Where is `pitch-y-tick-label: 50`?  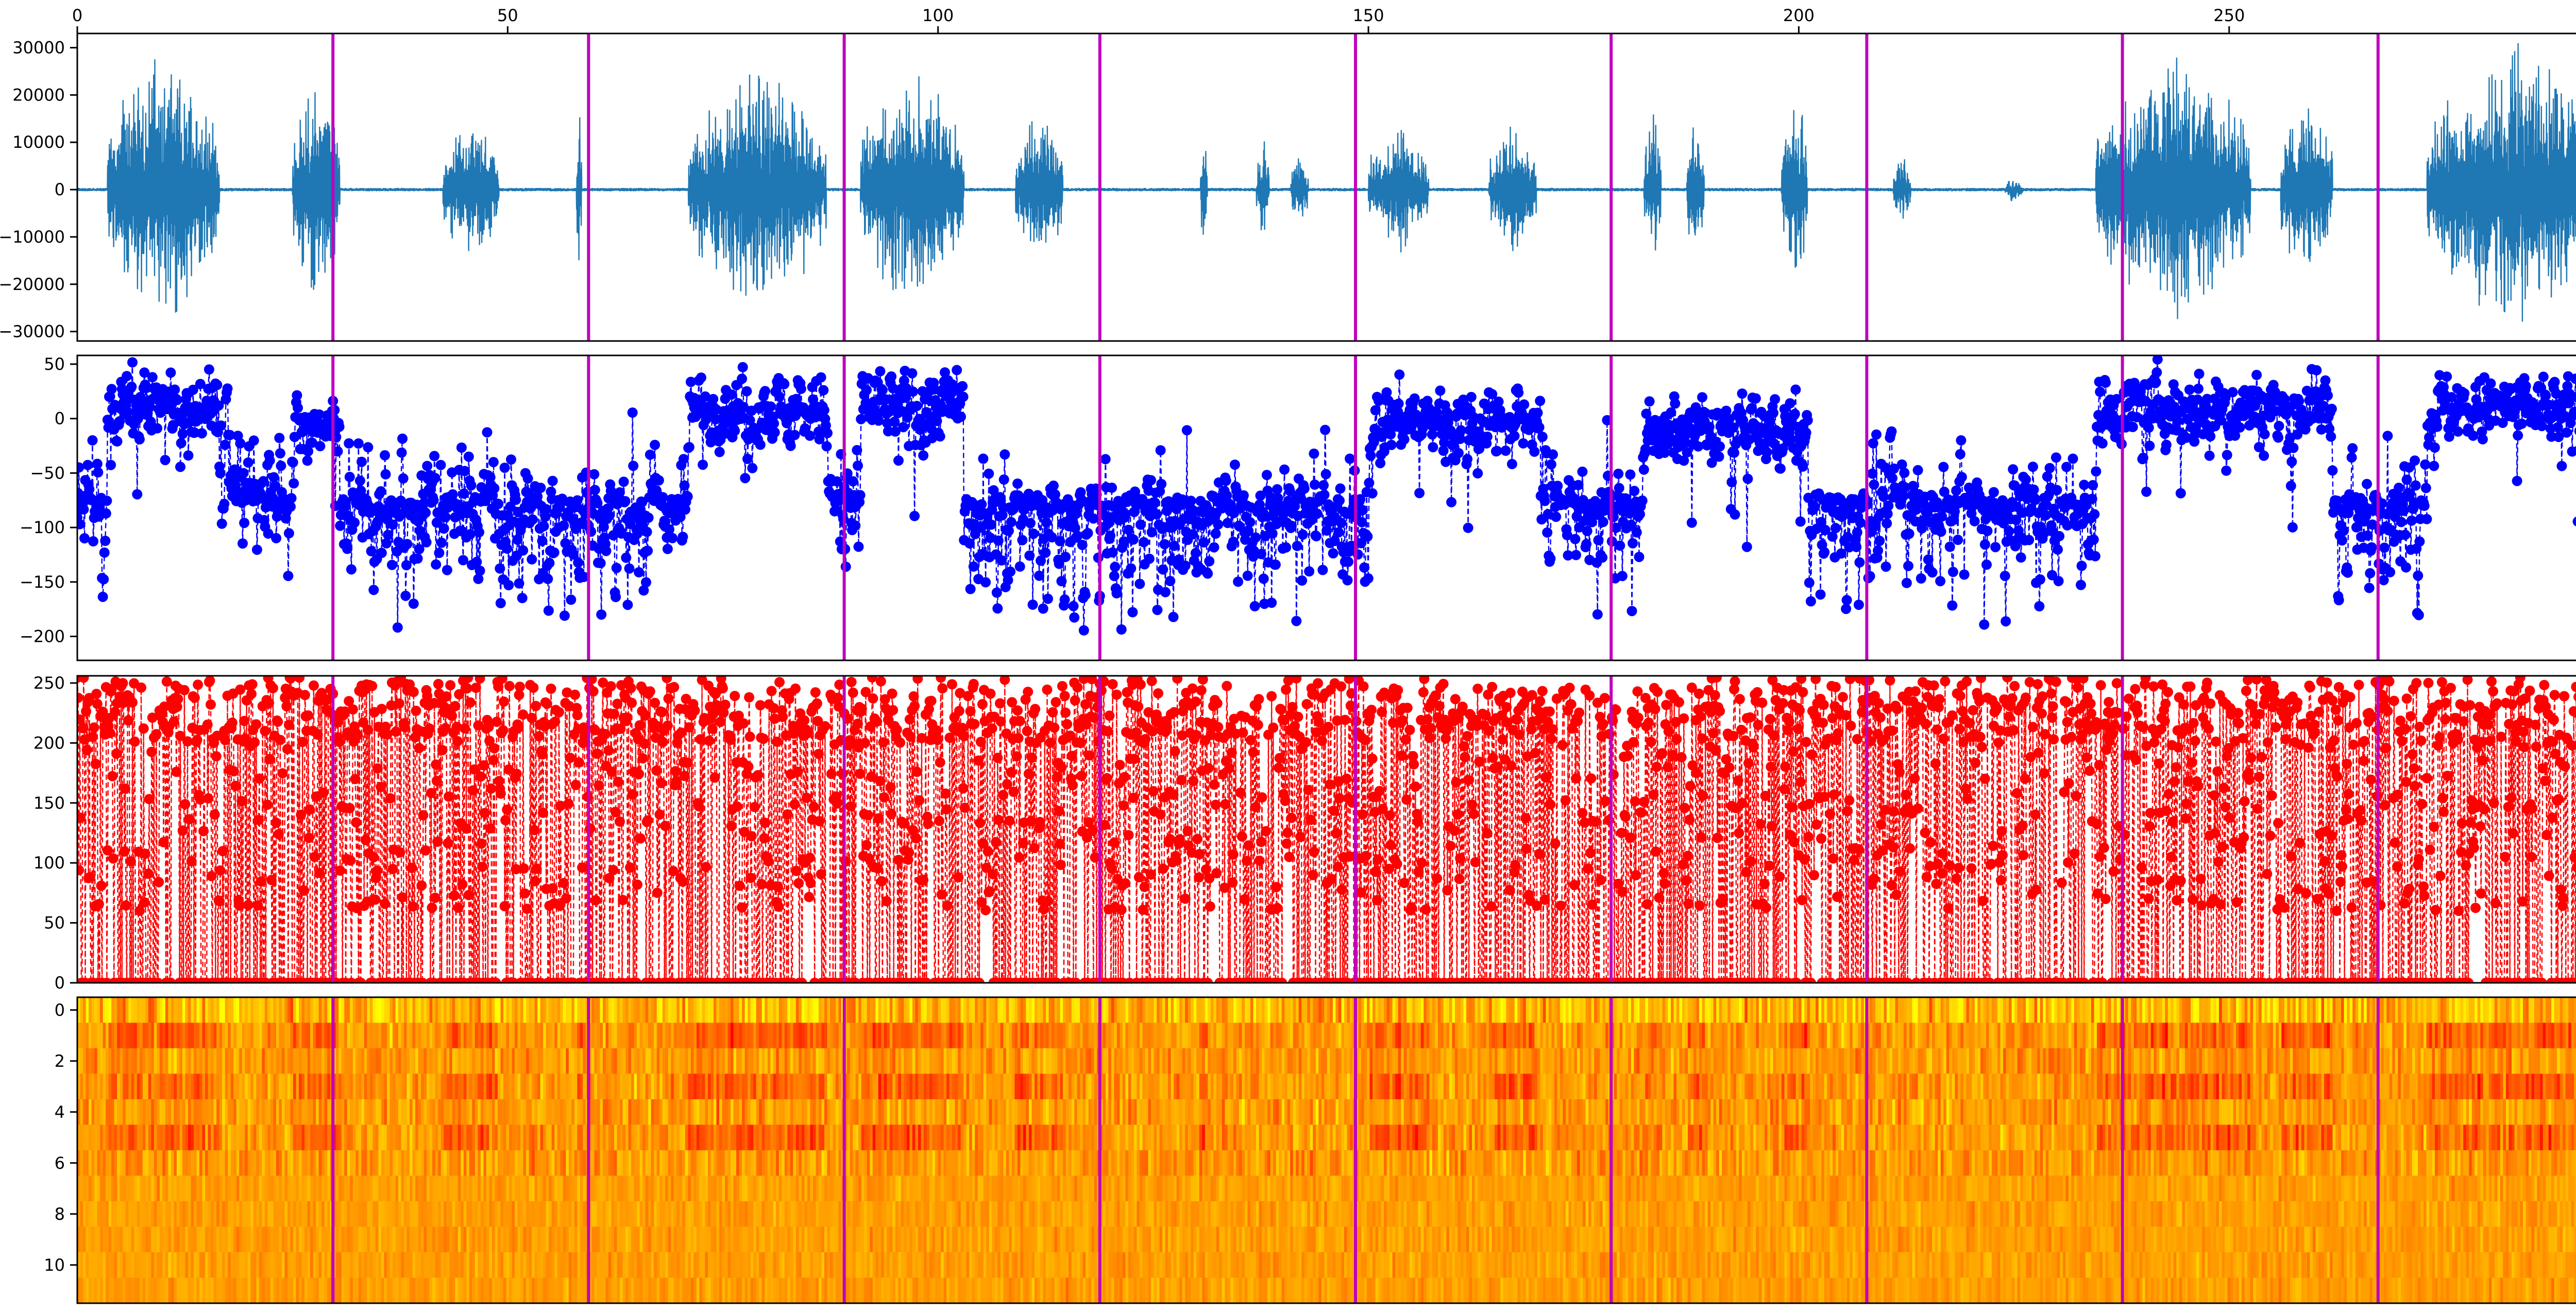
pitch-y-tick-label: 50 is located at coordinates (54, 364).